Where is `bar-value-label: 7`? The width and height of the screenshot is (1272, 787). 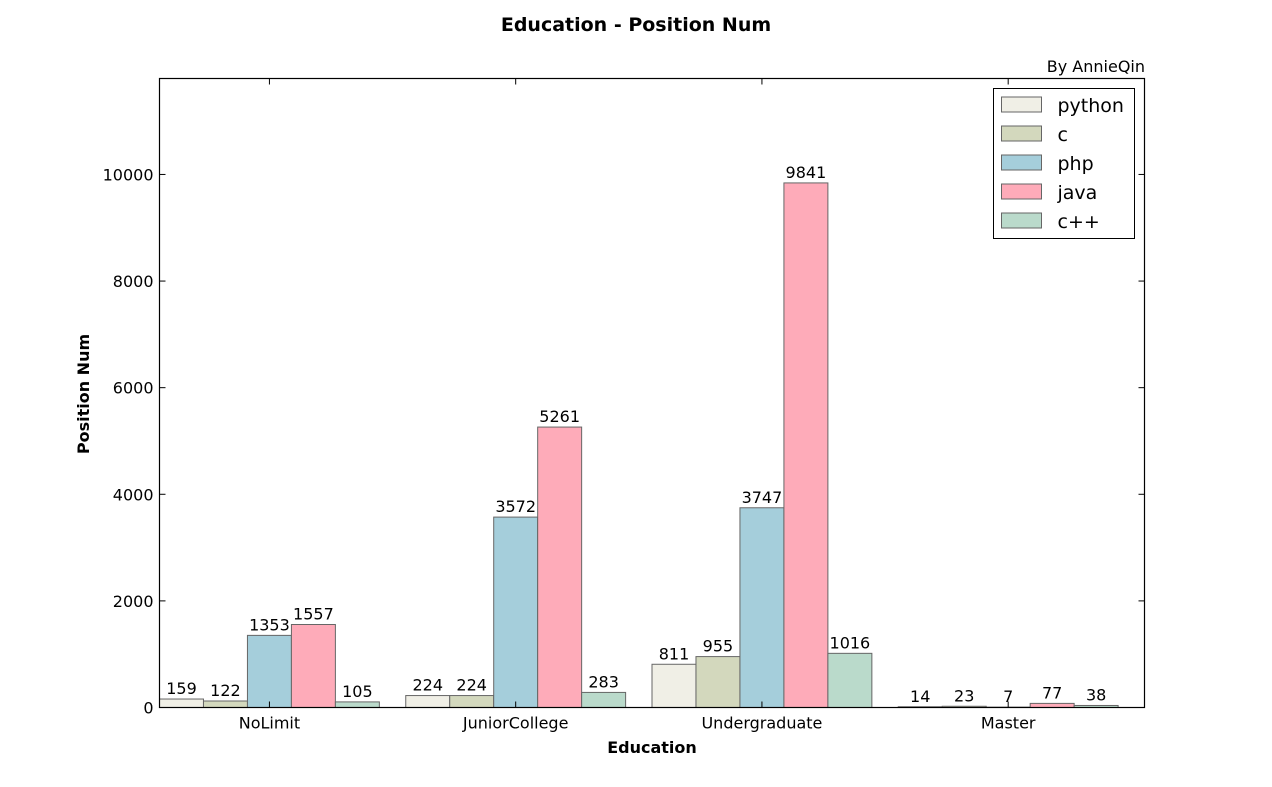 bar-value-label: 7 is located at coordinates (1008, 696).